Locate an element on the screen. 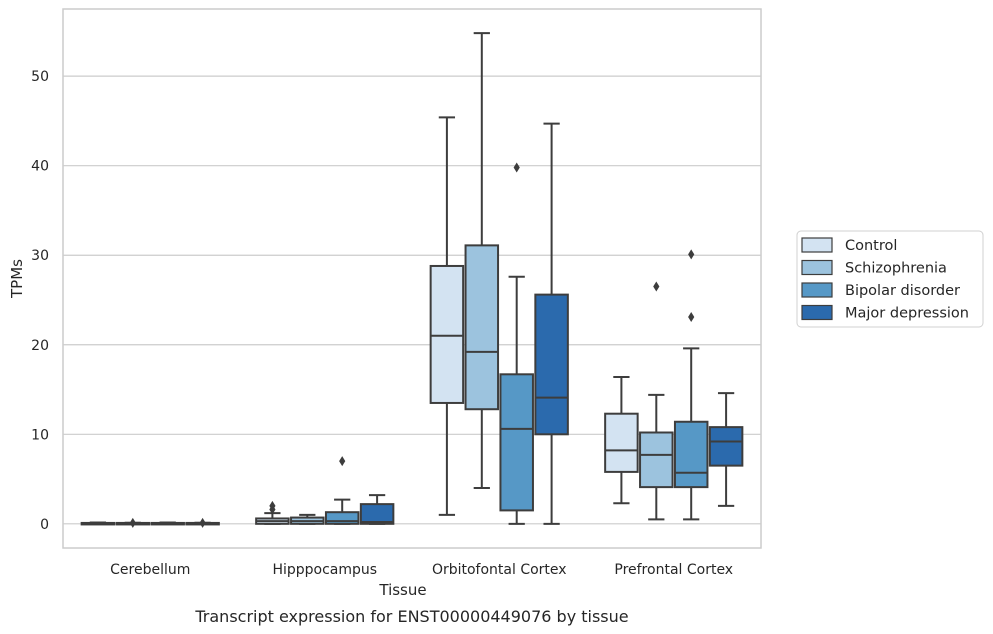  legend-item: Major depression is located at coordinates (885, 313).